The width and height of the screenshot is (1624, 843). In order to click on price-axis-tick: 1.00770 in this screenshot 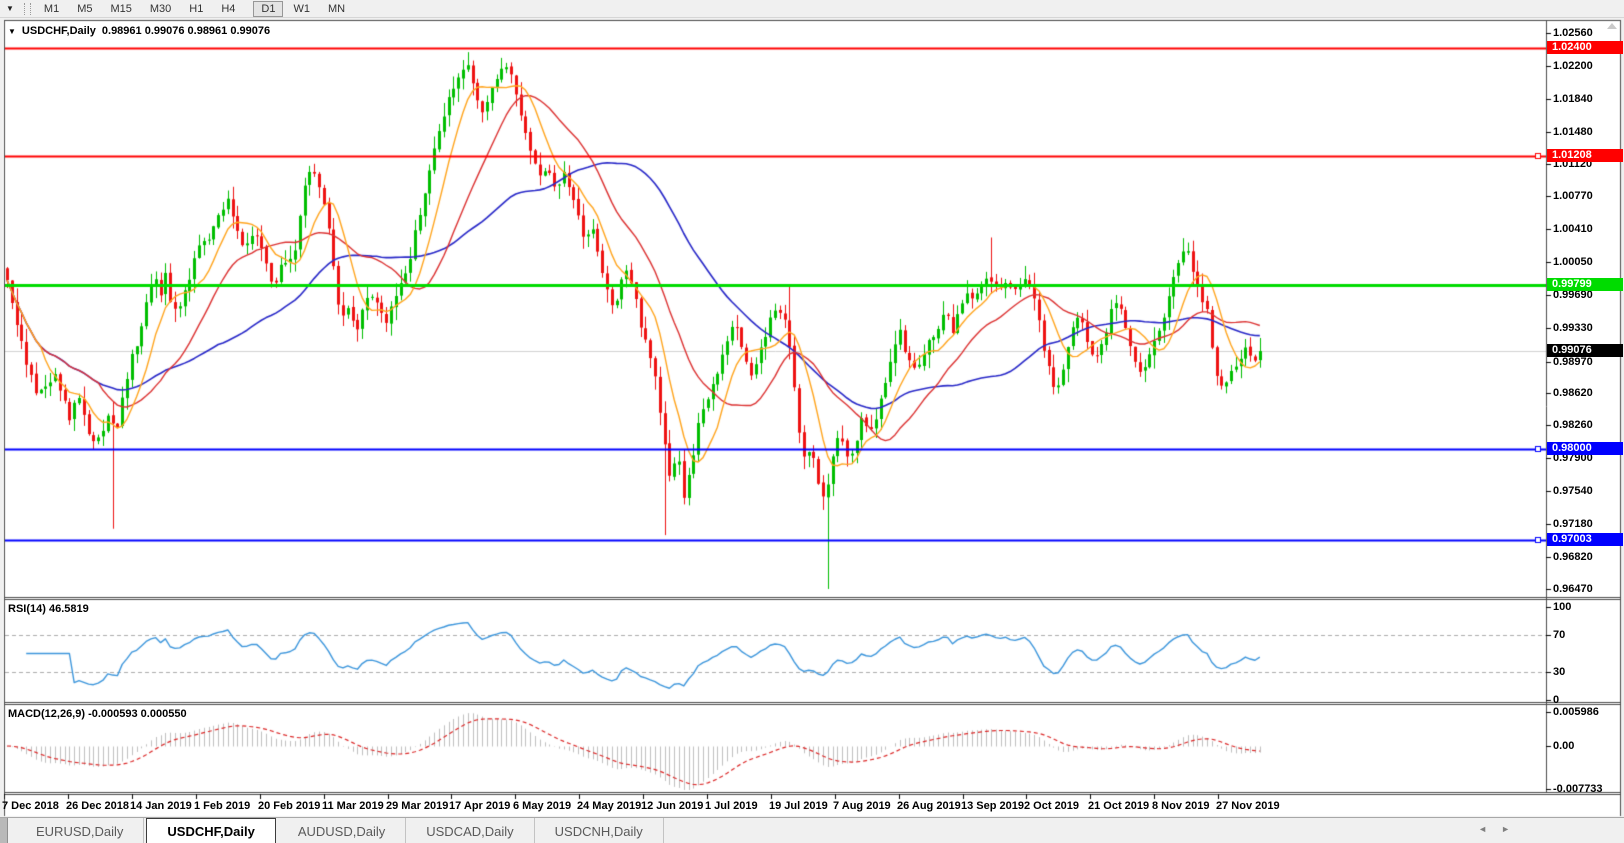, I will do `click(1573, 196)`.